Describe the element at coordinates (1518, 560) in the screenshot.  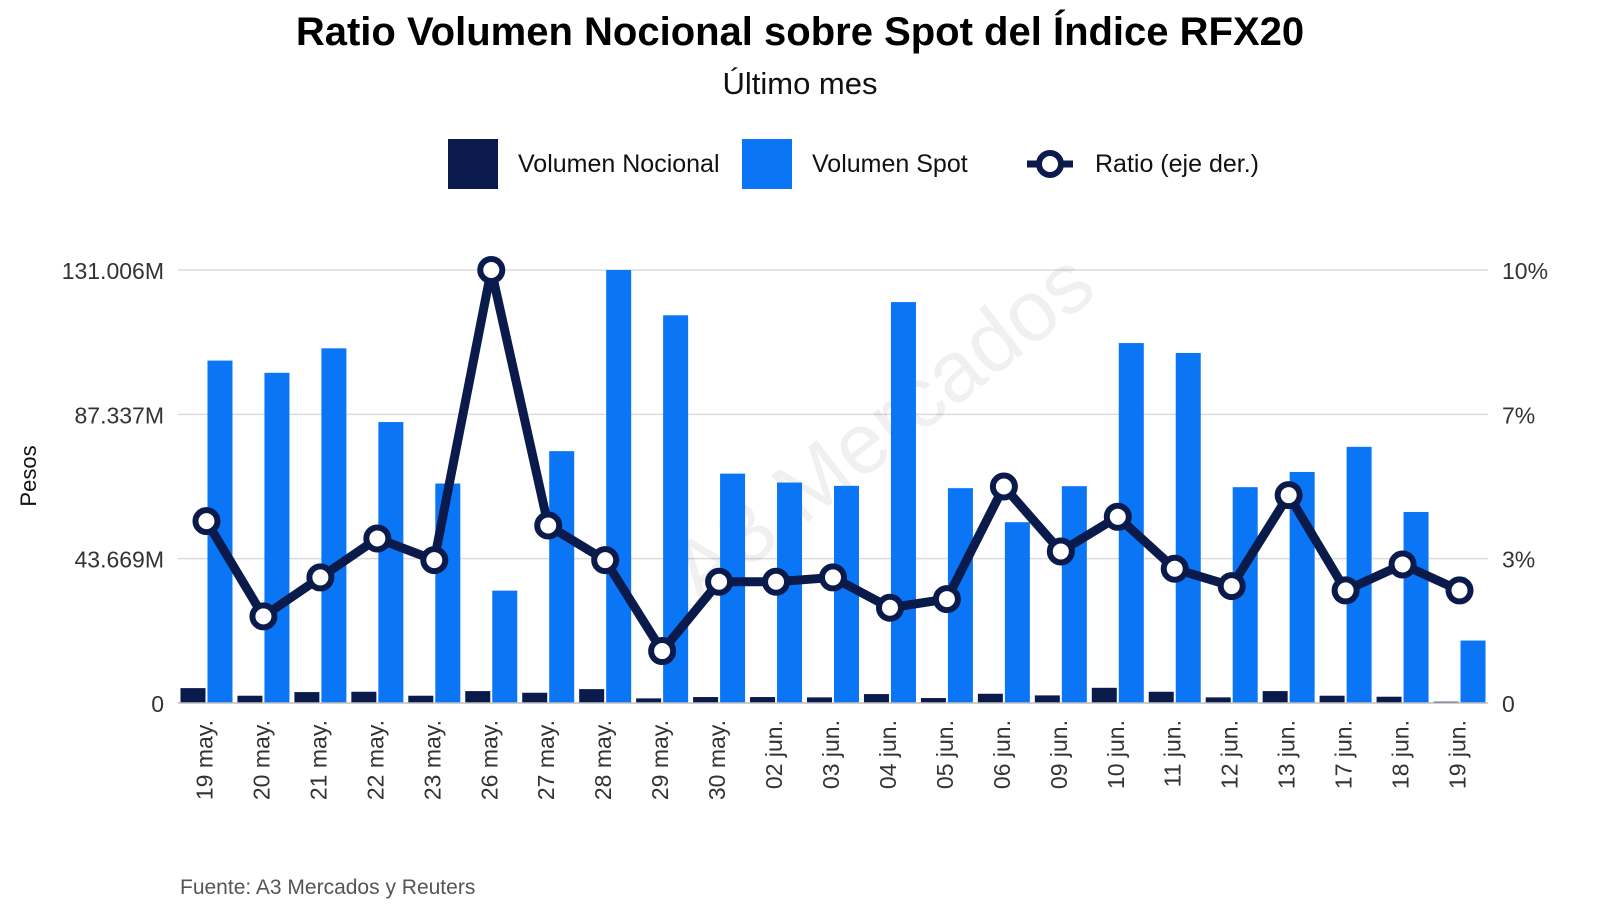
I see `y-tick-label-right: 3%` at that location.